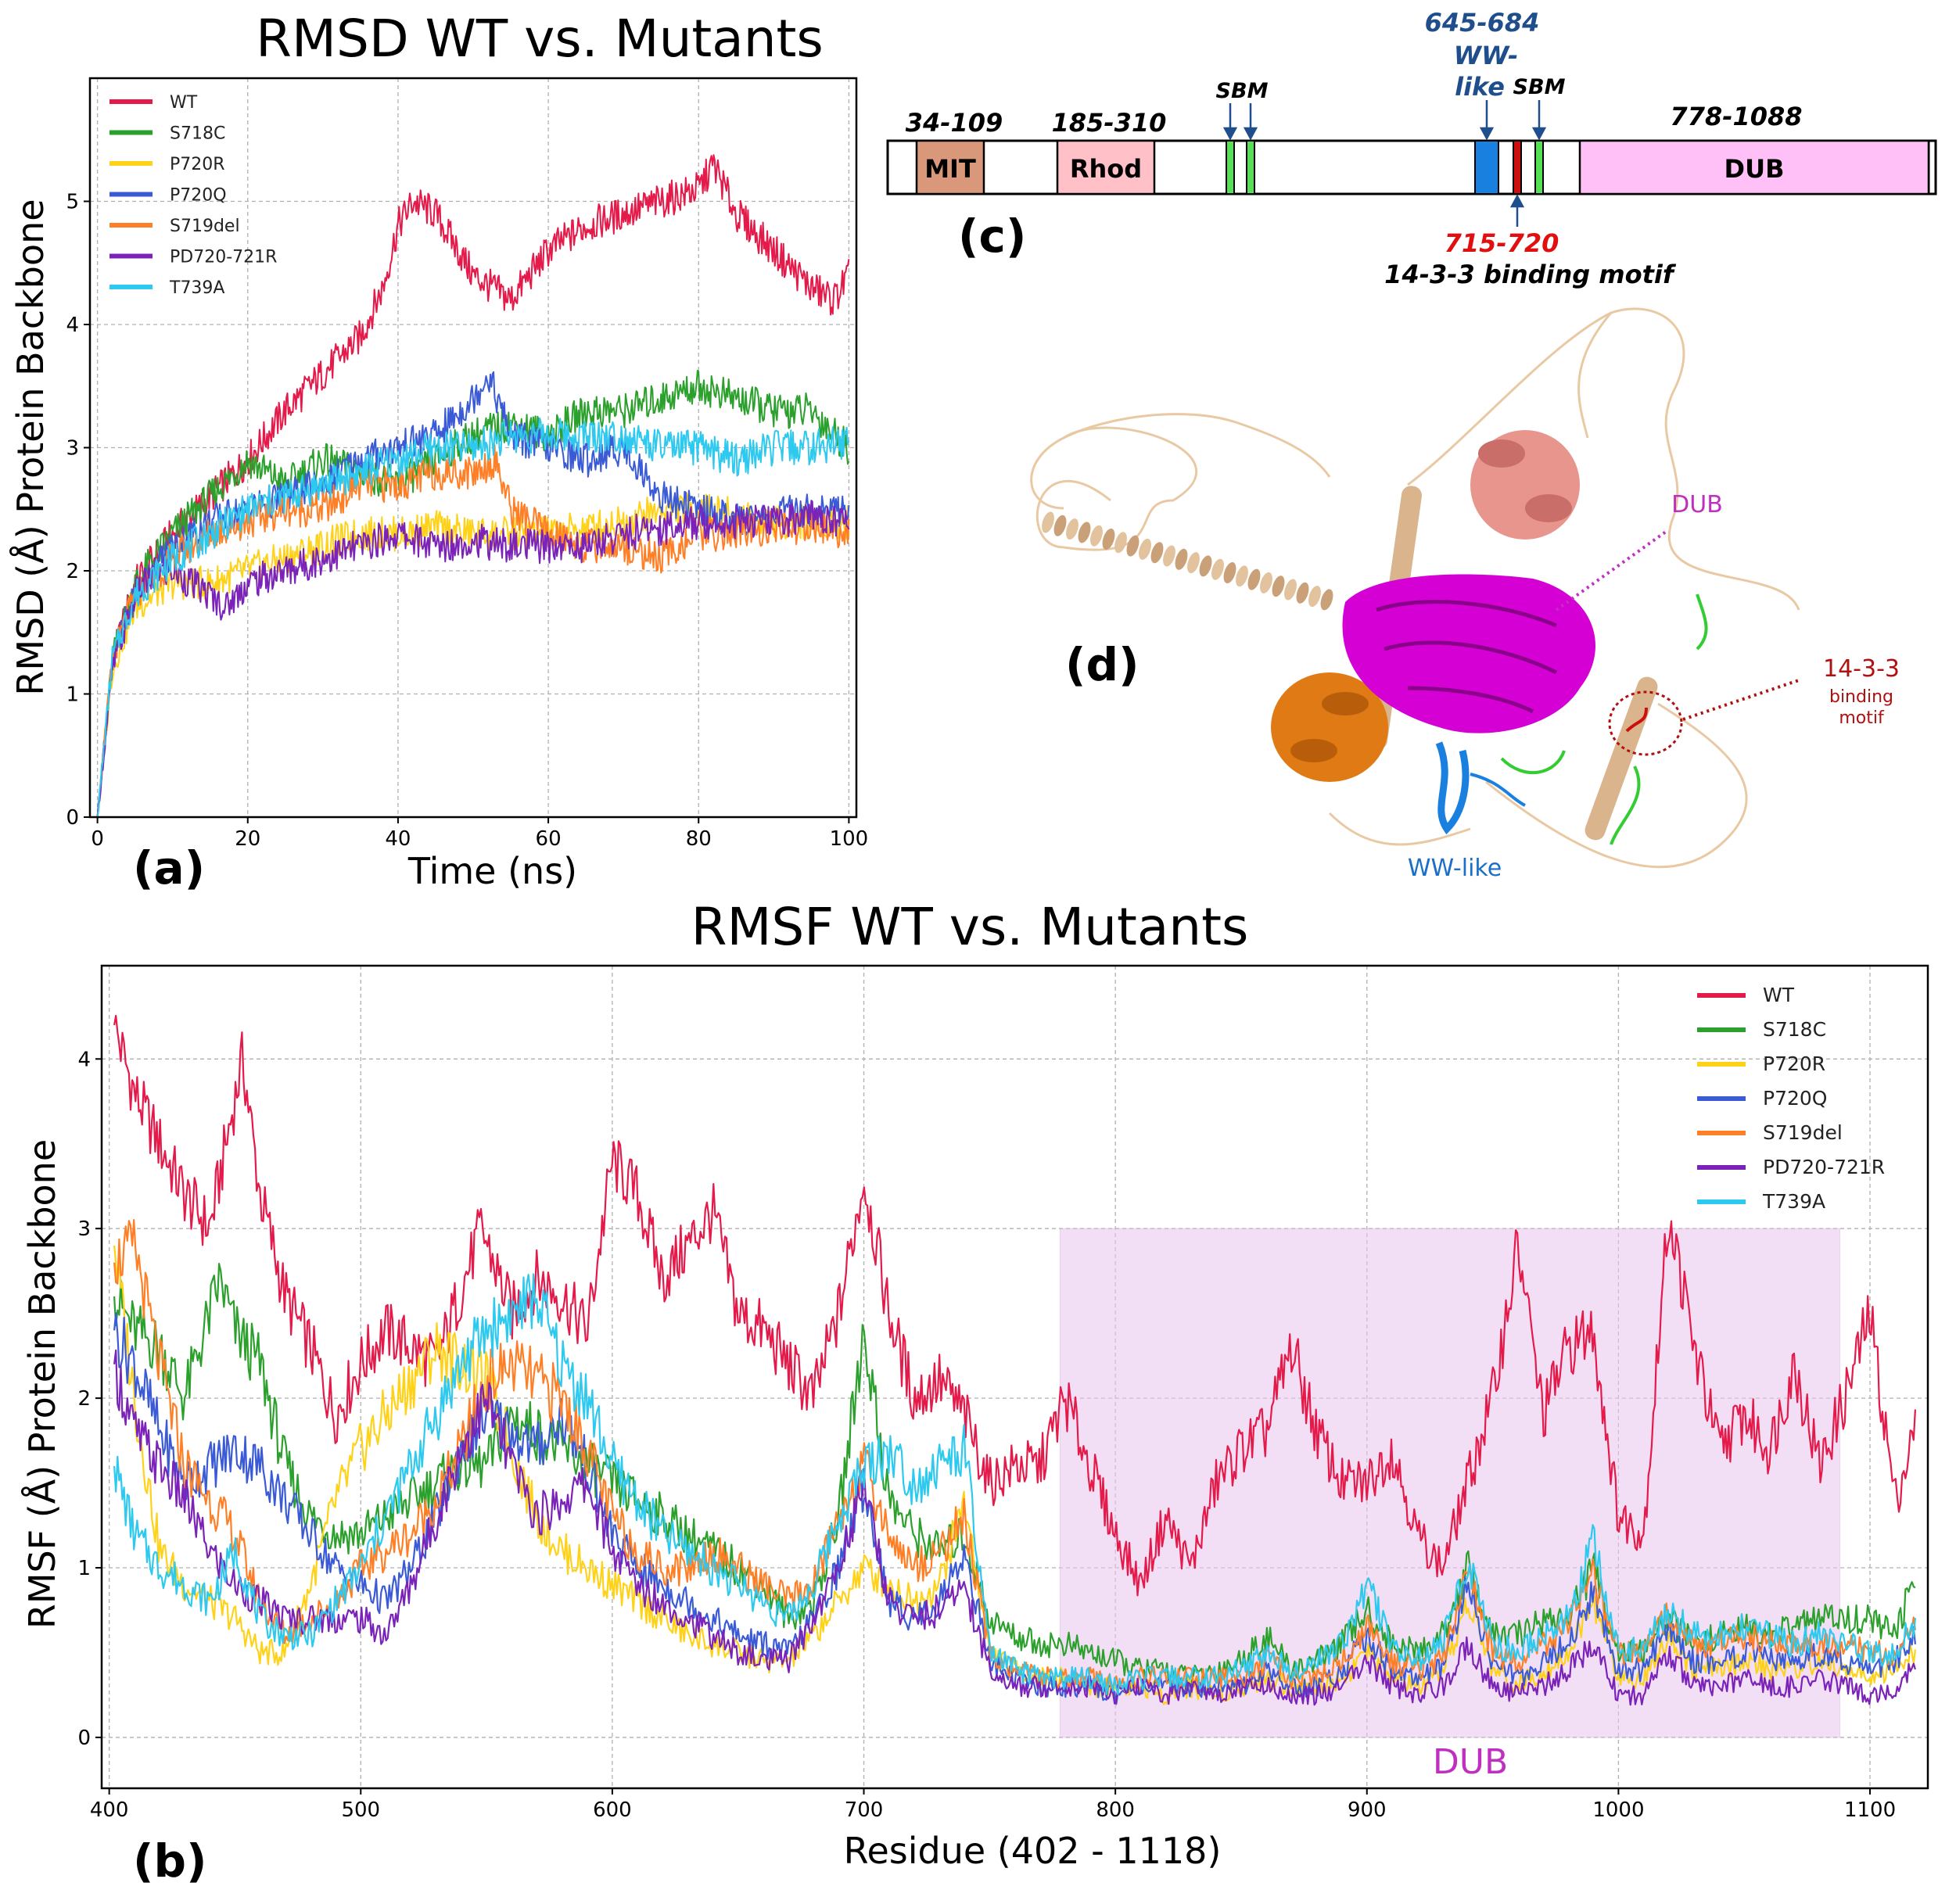  What do you see at coordinates (612, 1810) in the screenshot?
I see `x-tick-label: 600` at bounding box center [612, 1810].